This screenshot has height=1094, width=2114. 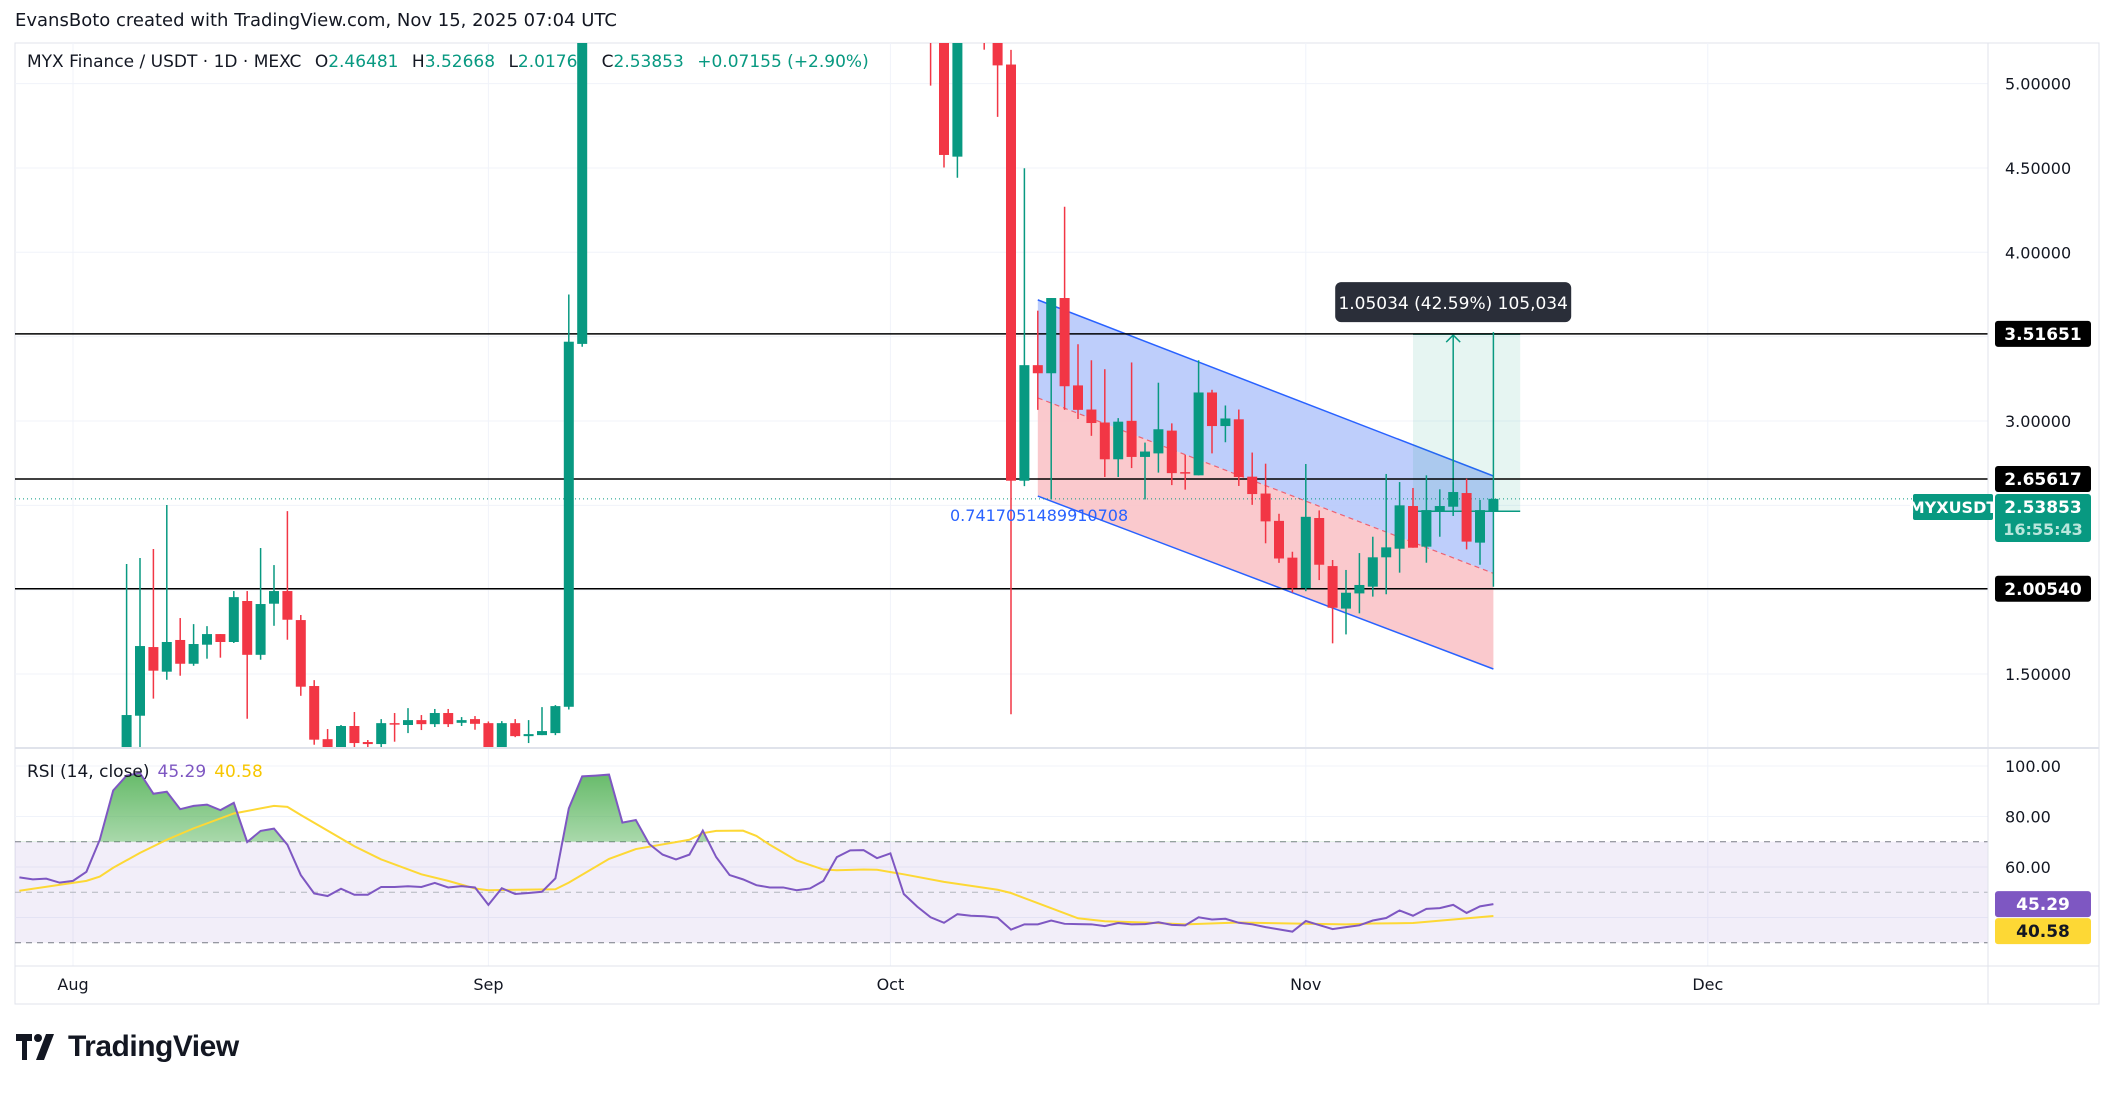 What do you see at coordinates (756, 807) in the screenshot?
I see `rsi-overbought-fill` at bounding box center [756, 807].